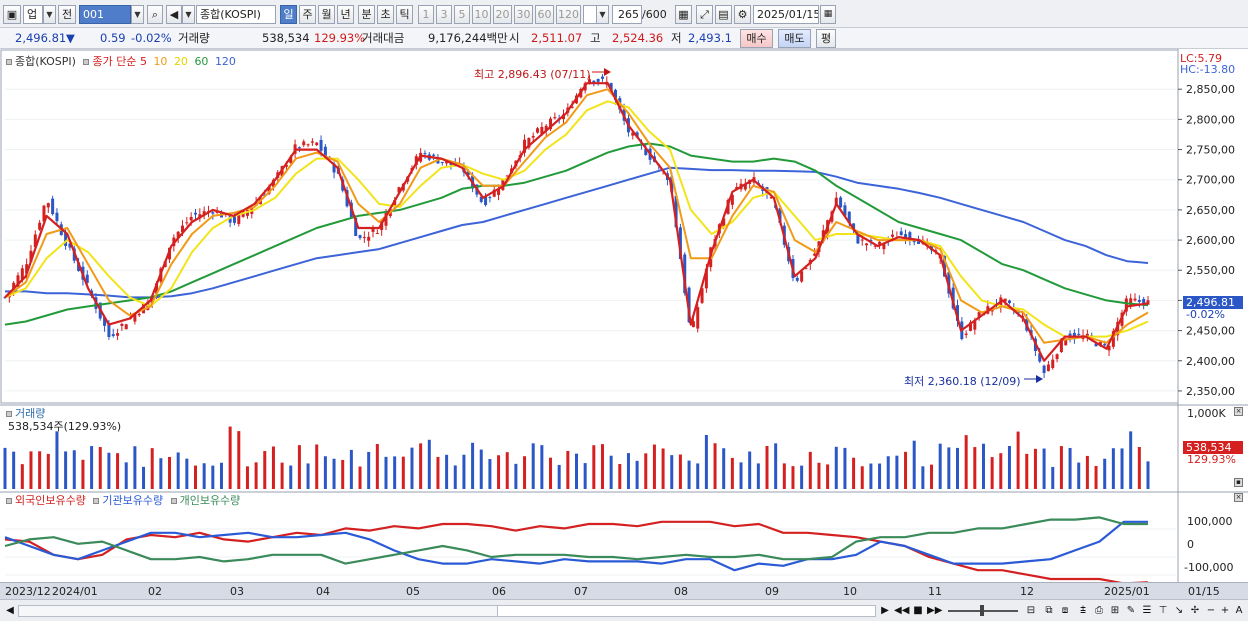  What do you see at coordinates (602, 14) in the screenshot?
I see `interval-dropdown-icon: ▼` at bounding box center [602, 14].